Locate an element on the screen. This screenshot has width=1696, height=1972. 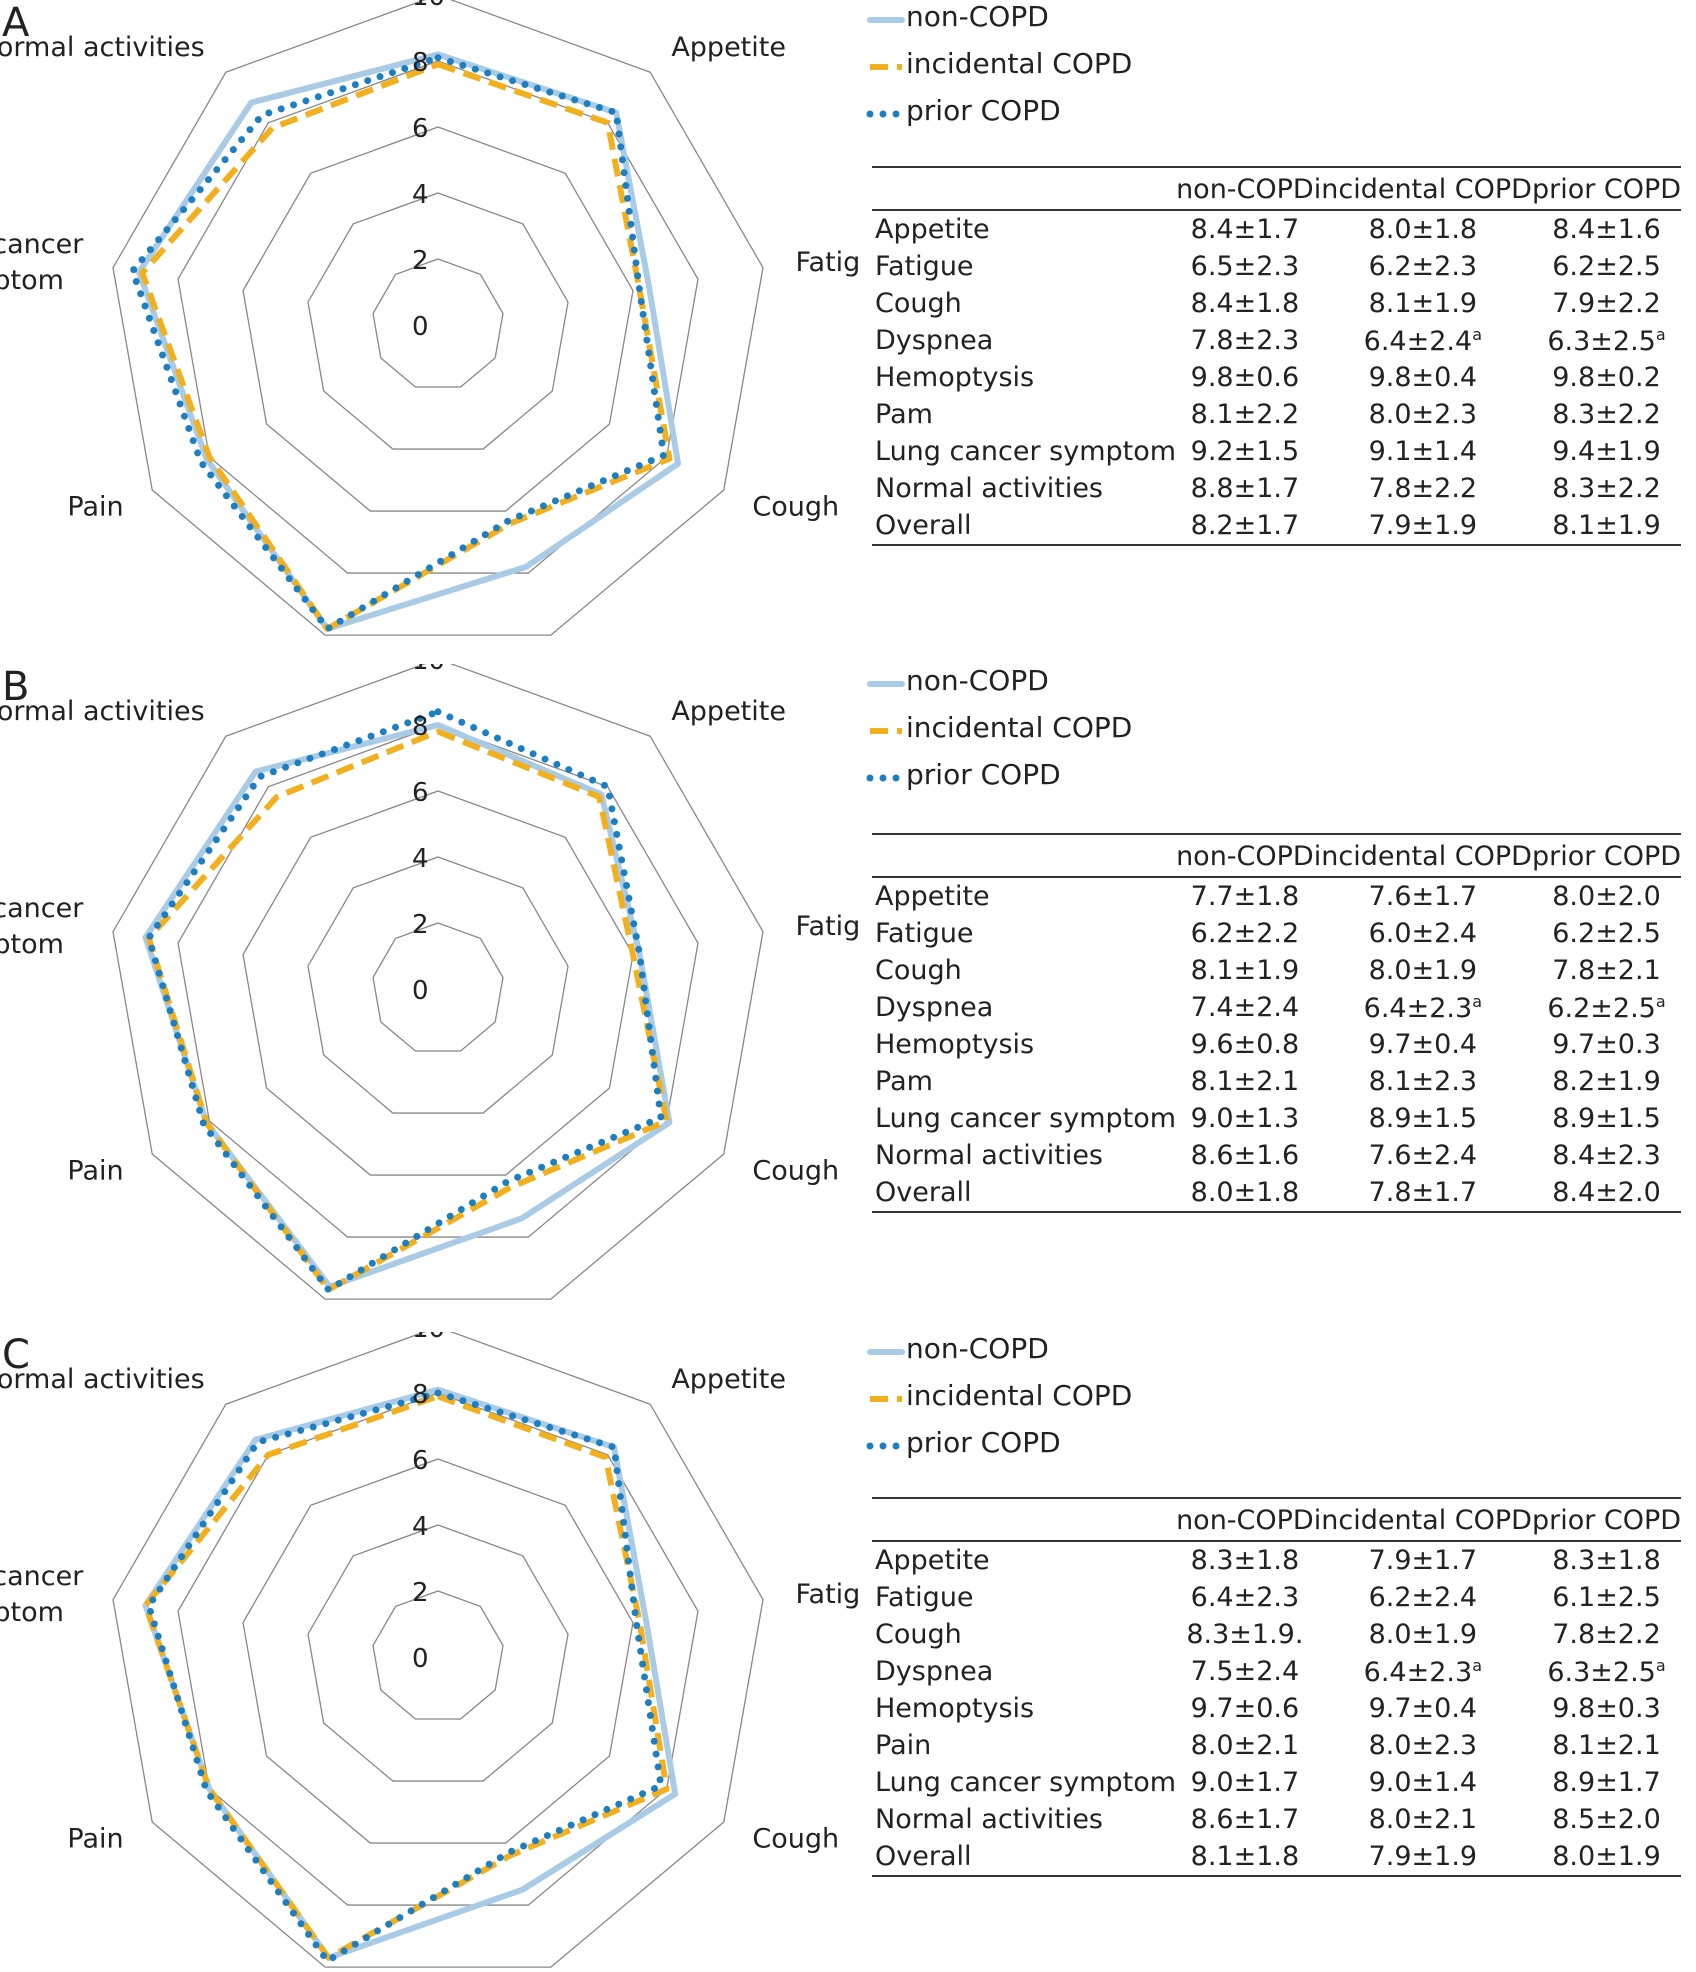
table-cell-value: 9.1±1.4 is located at coordinates (1423, 451).